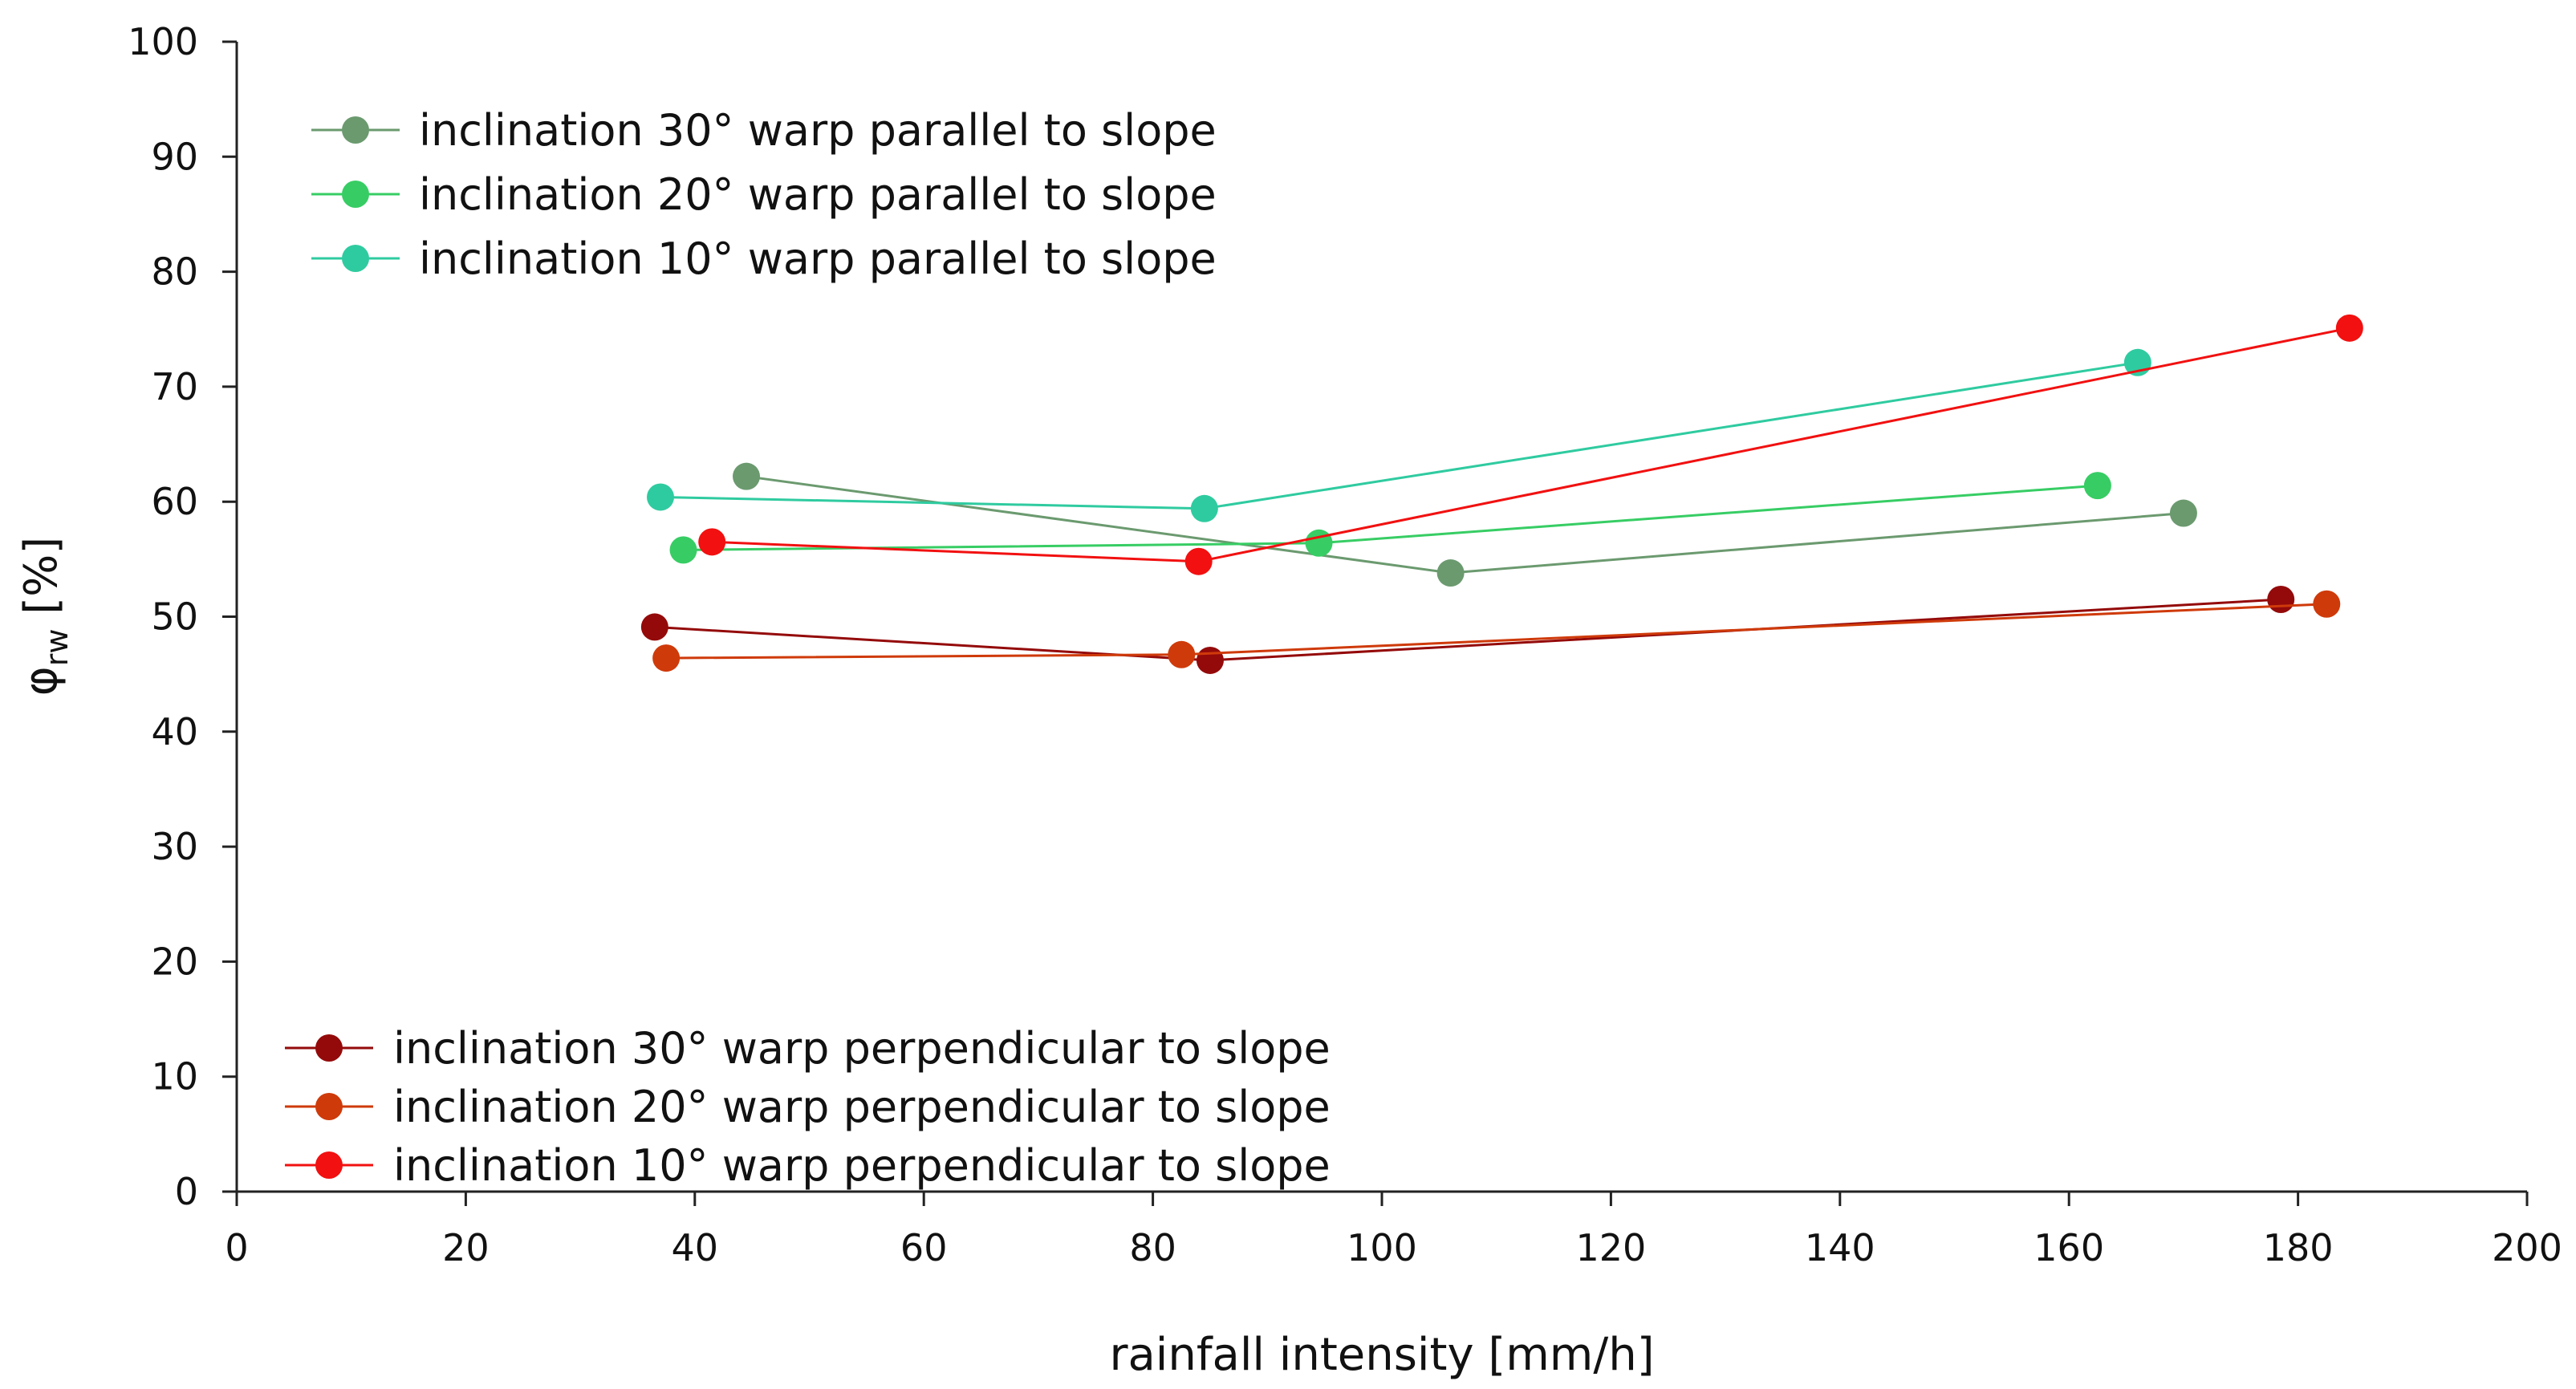 This screenshot has width=2576, height=1389. I want to click on y-tick-label: 40, so click(175, 731).